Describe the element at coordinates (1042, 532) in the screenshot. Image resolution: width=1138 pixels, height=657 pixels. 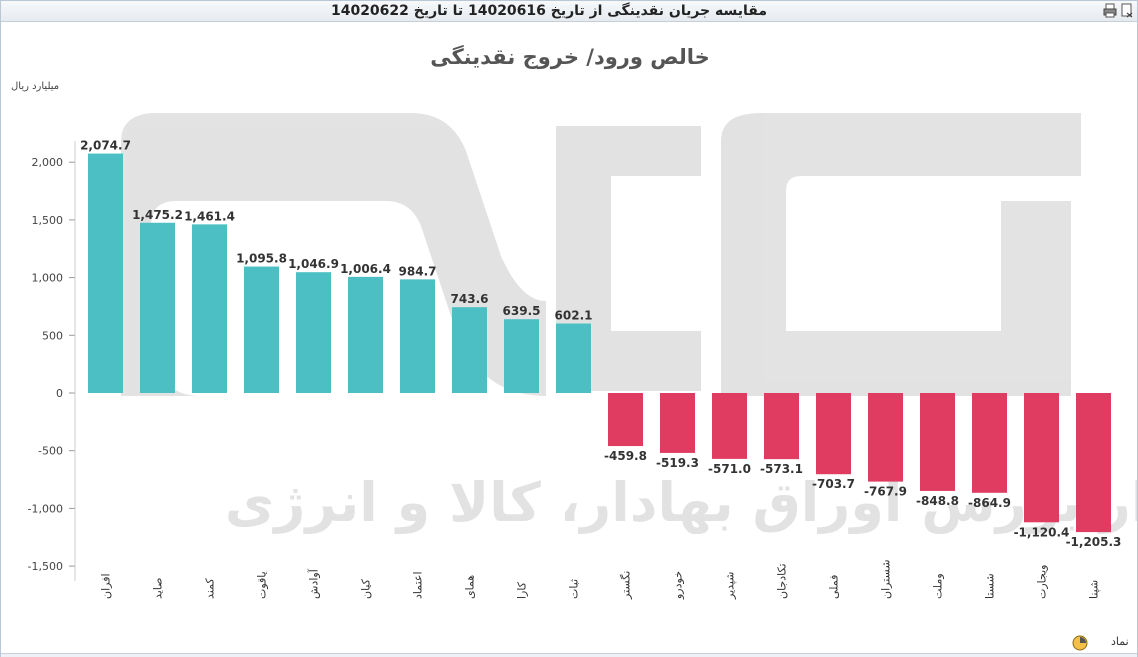
I see `data-label: -1,120.4` at that location.